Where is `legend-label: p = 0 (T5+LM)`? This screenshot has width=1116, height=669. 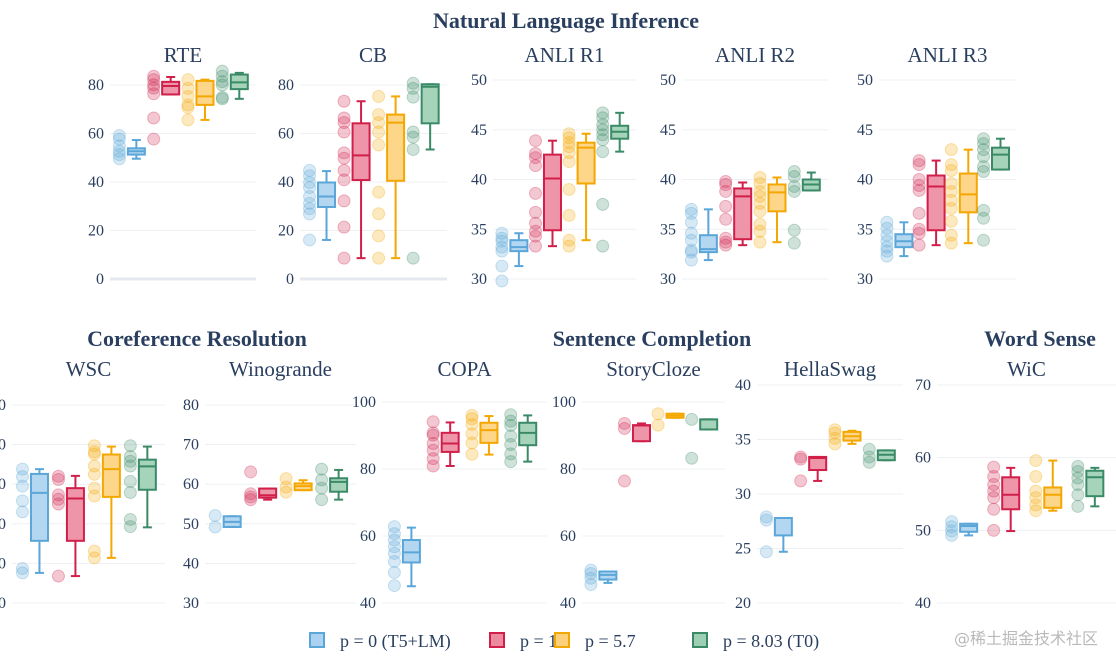 legend-label: p = 0 (T5+LM) is located at coordinates (395, 641).